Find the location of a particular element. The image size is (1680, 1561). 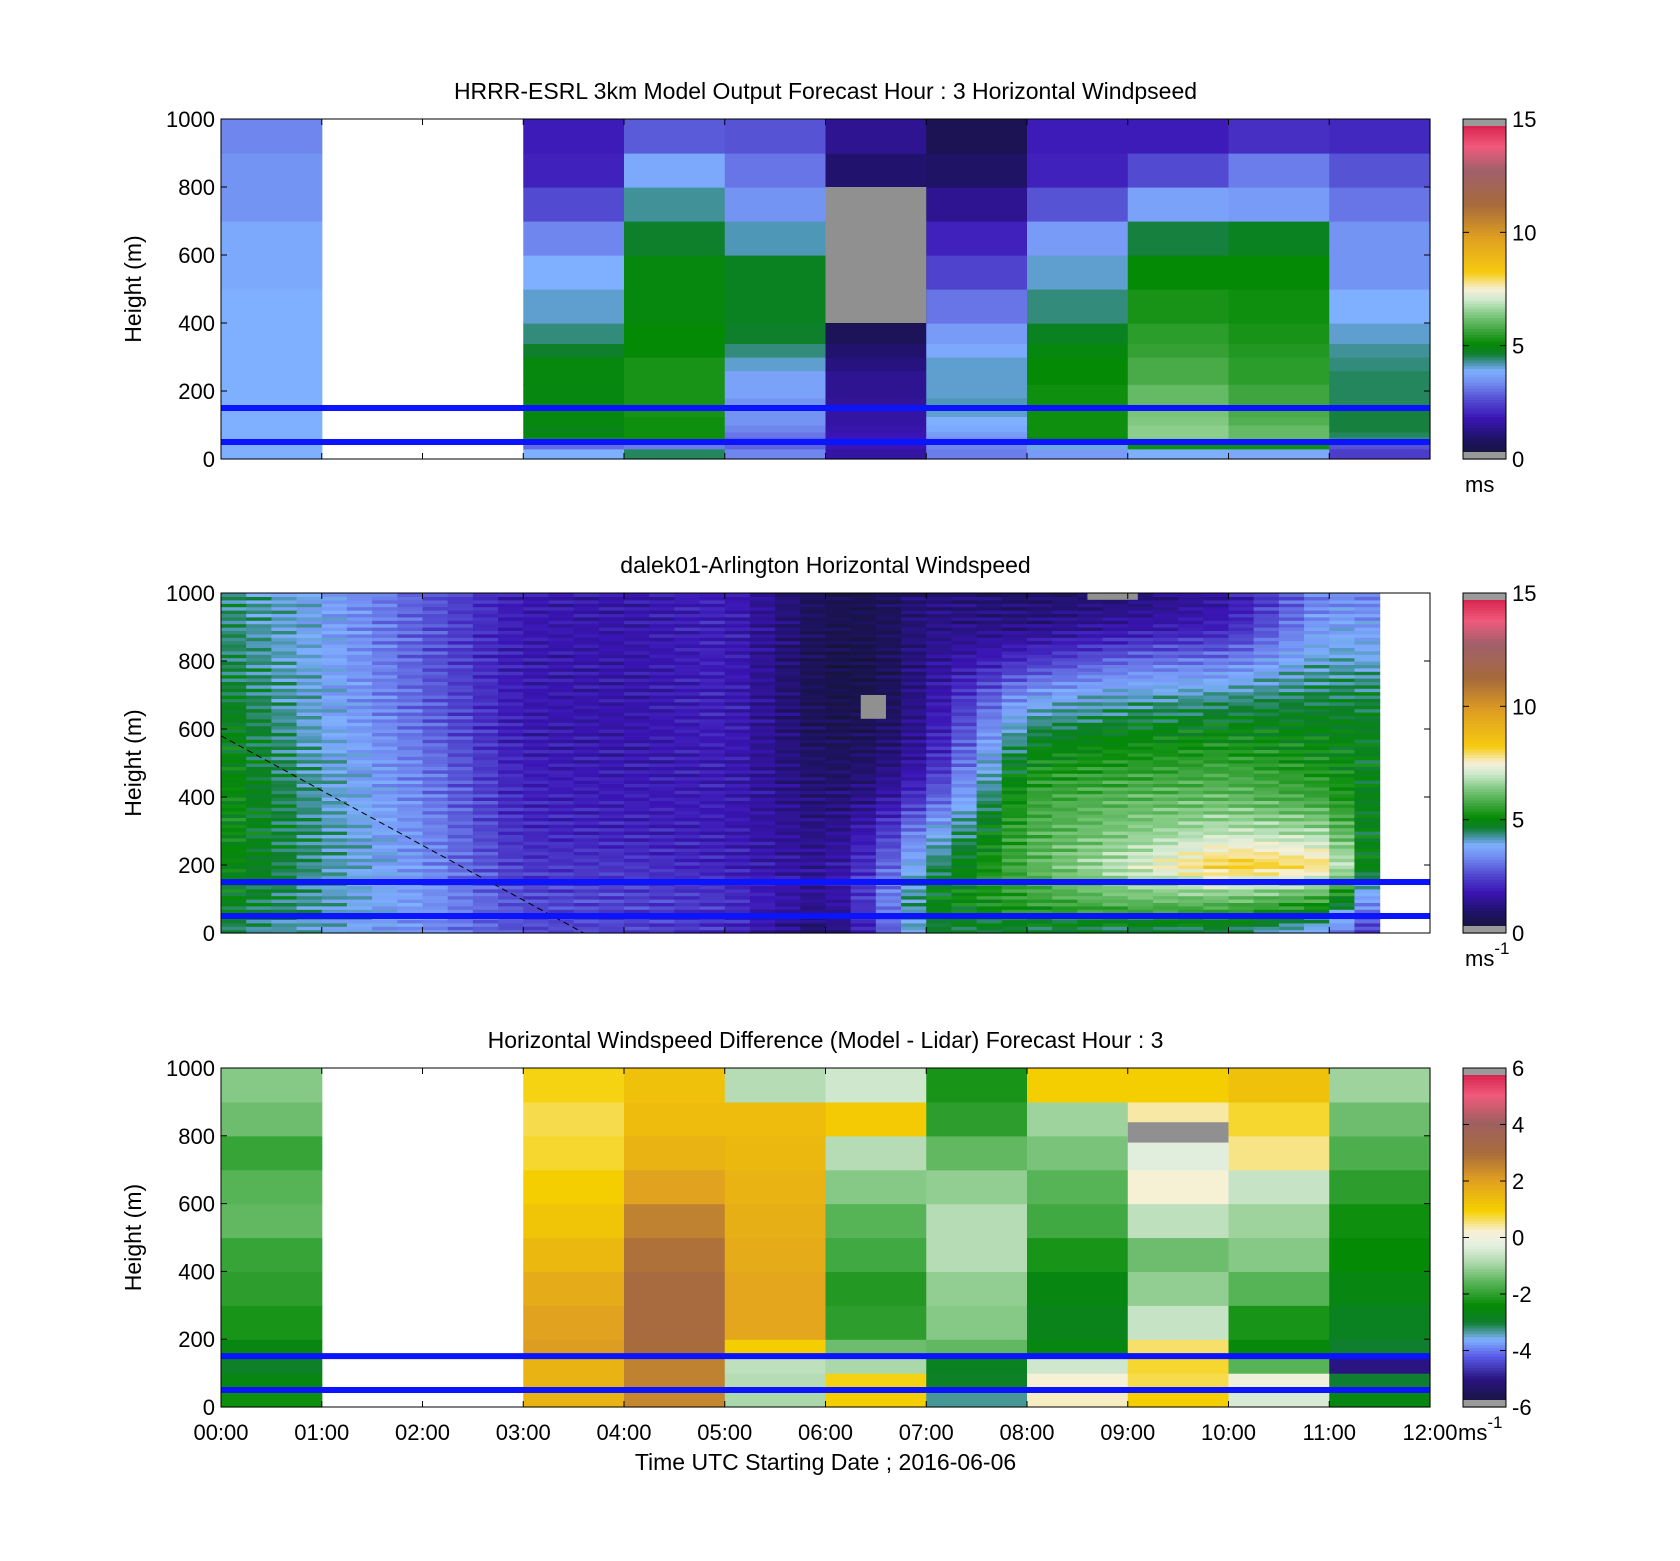

colorbar-frame is located at coordinates (1484, 289).